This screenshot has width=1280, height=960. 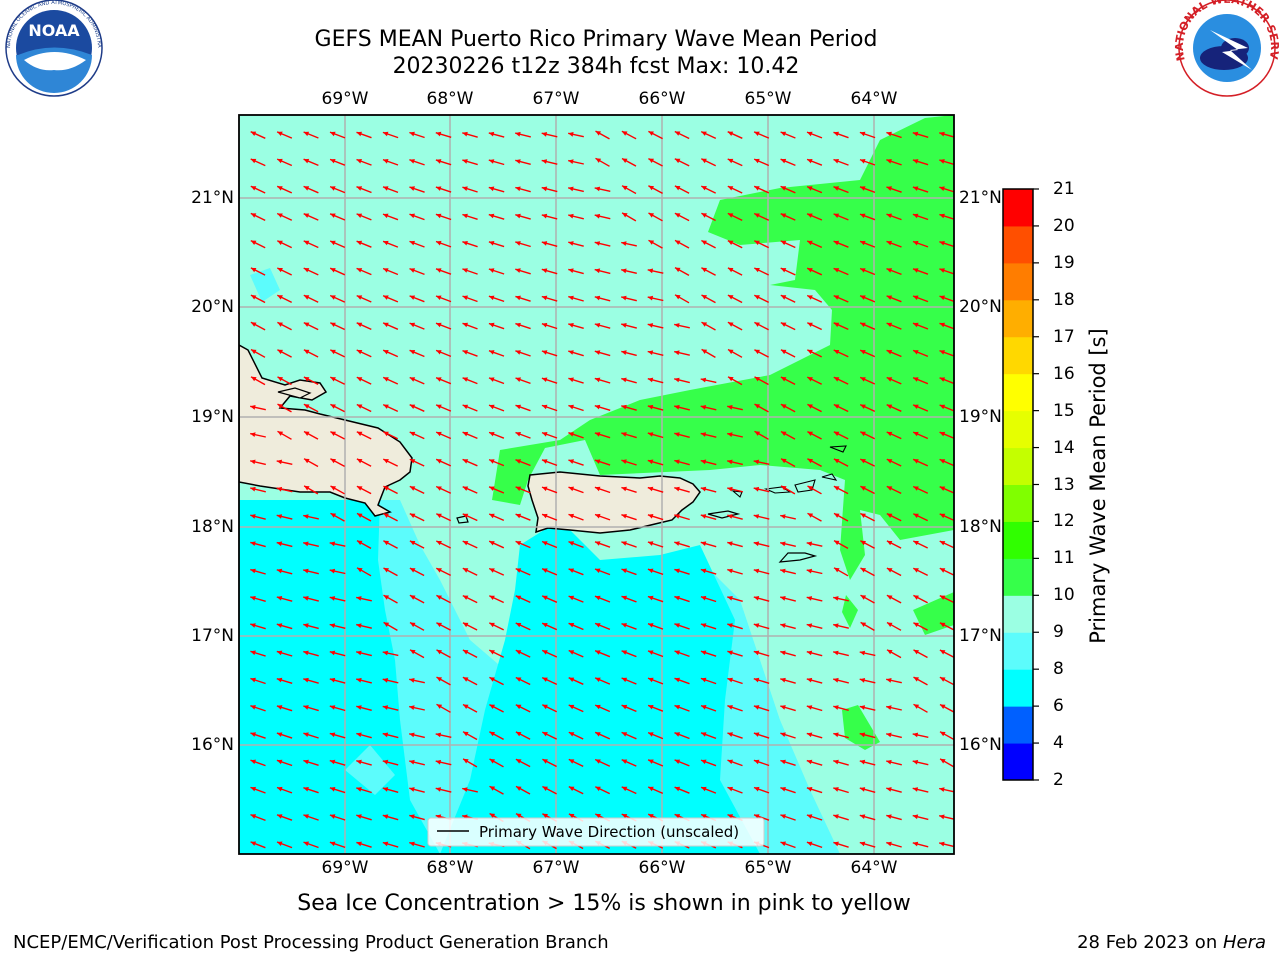 I want to click on map-legend: Primary Wave Direction (unscaled), so click(x=596, y=832).